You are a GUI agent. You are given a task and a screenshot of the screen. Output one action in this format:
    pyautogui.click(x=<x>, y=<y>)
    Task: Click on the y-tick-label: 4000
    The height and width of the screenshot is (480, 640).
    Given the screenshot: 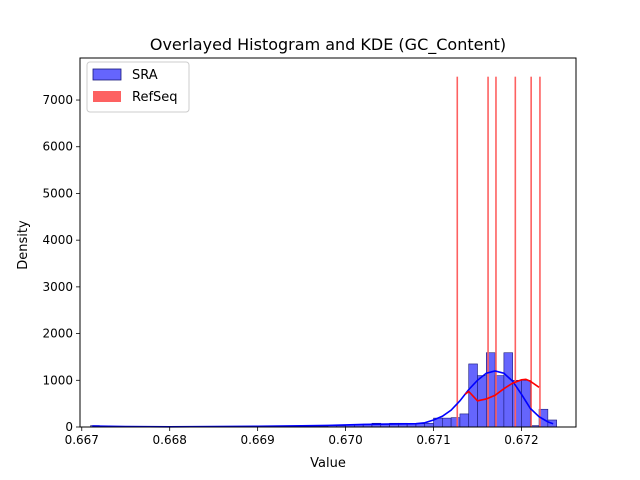 What is the action you would take?
    pyautogui.click(x=57, y=240)
    